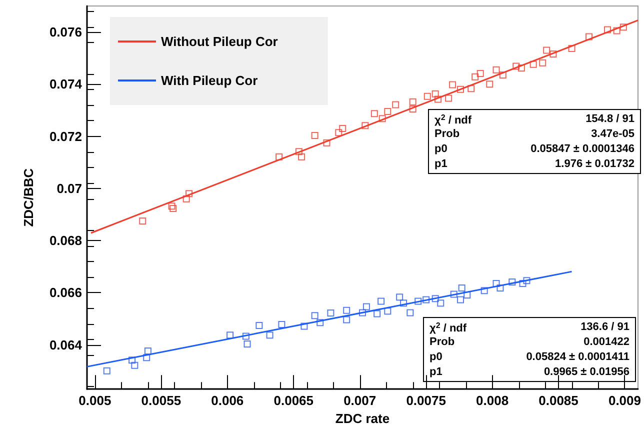 This screenshot has height=430, width=644. I want to click on y-tick-label: 0.072, so click(65, 136).